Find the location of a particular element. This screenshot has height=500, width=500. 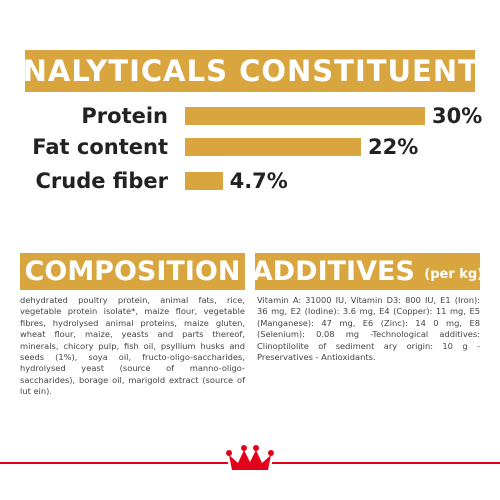

additives-subtitle: (per kg) is located at coordinates (454, 274).